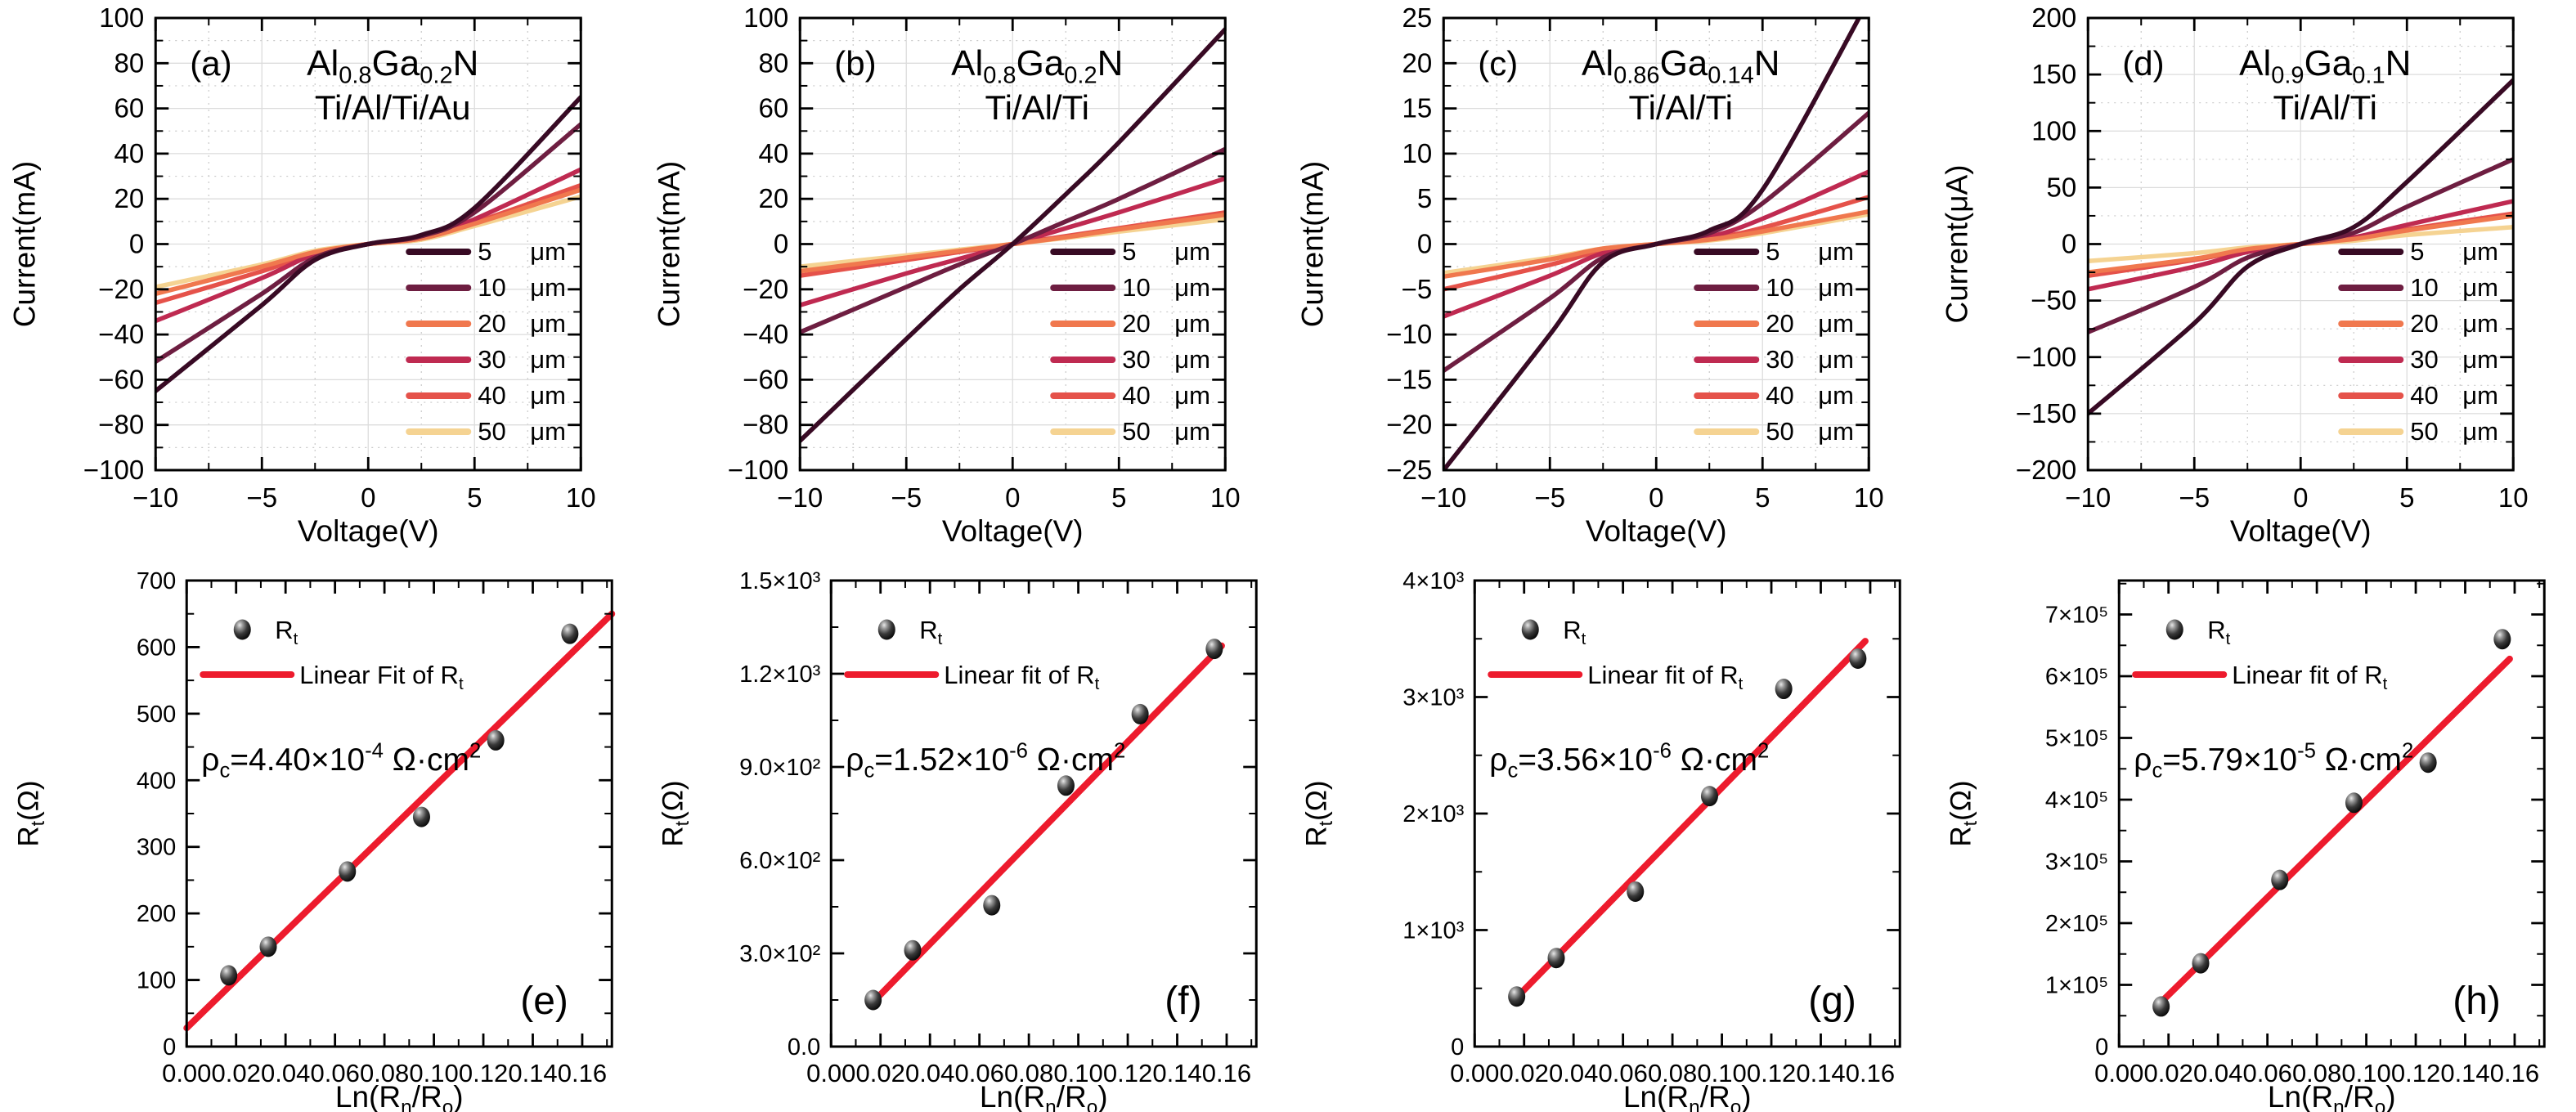  What do you see at coordinates (121, 379) in the screenshot?
I see `y-tick-label: −60` at bounding box center [121, 379].